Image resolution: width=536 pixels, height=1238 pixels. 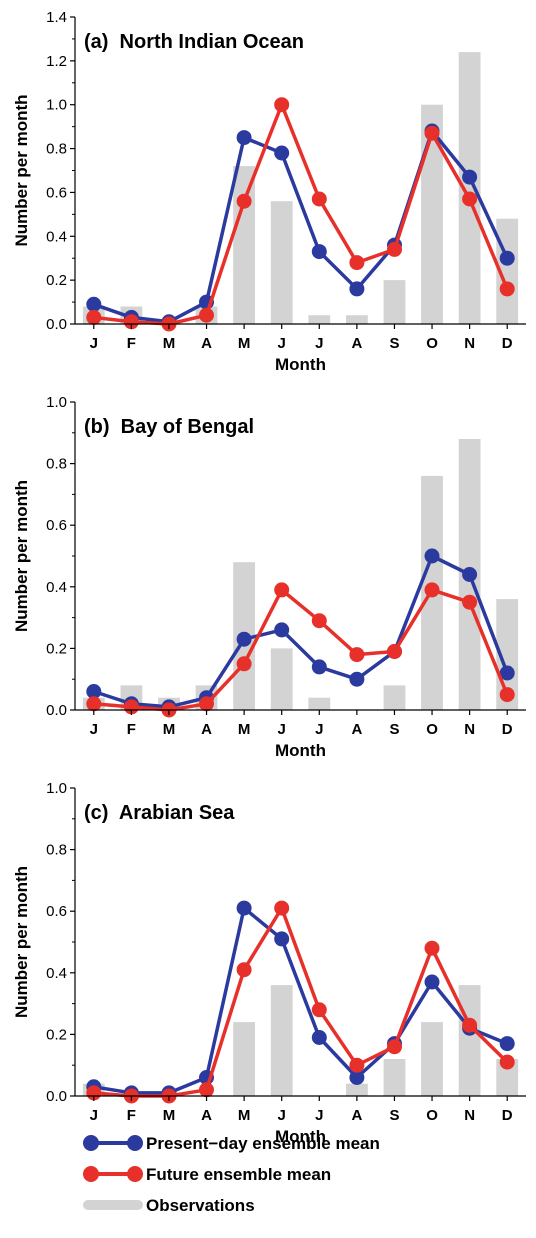 I want to click on legend-future-marker-left, so click(x=91, y=1174).